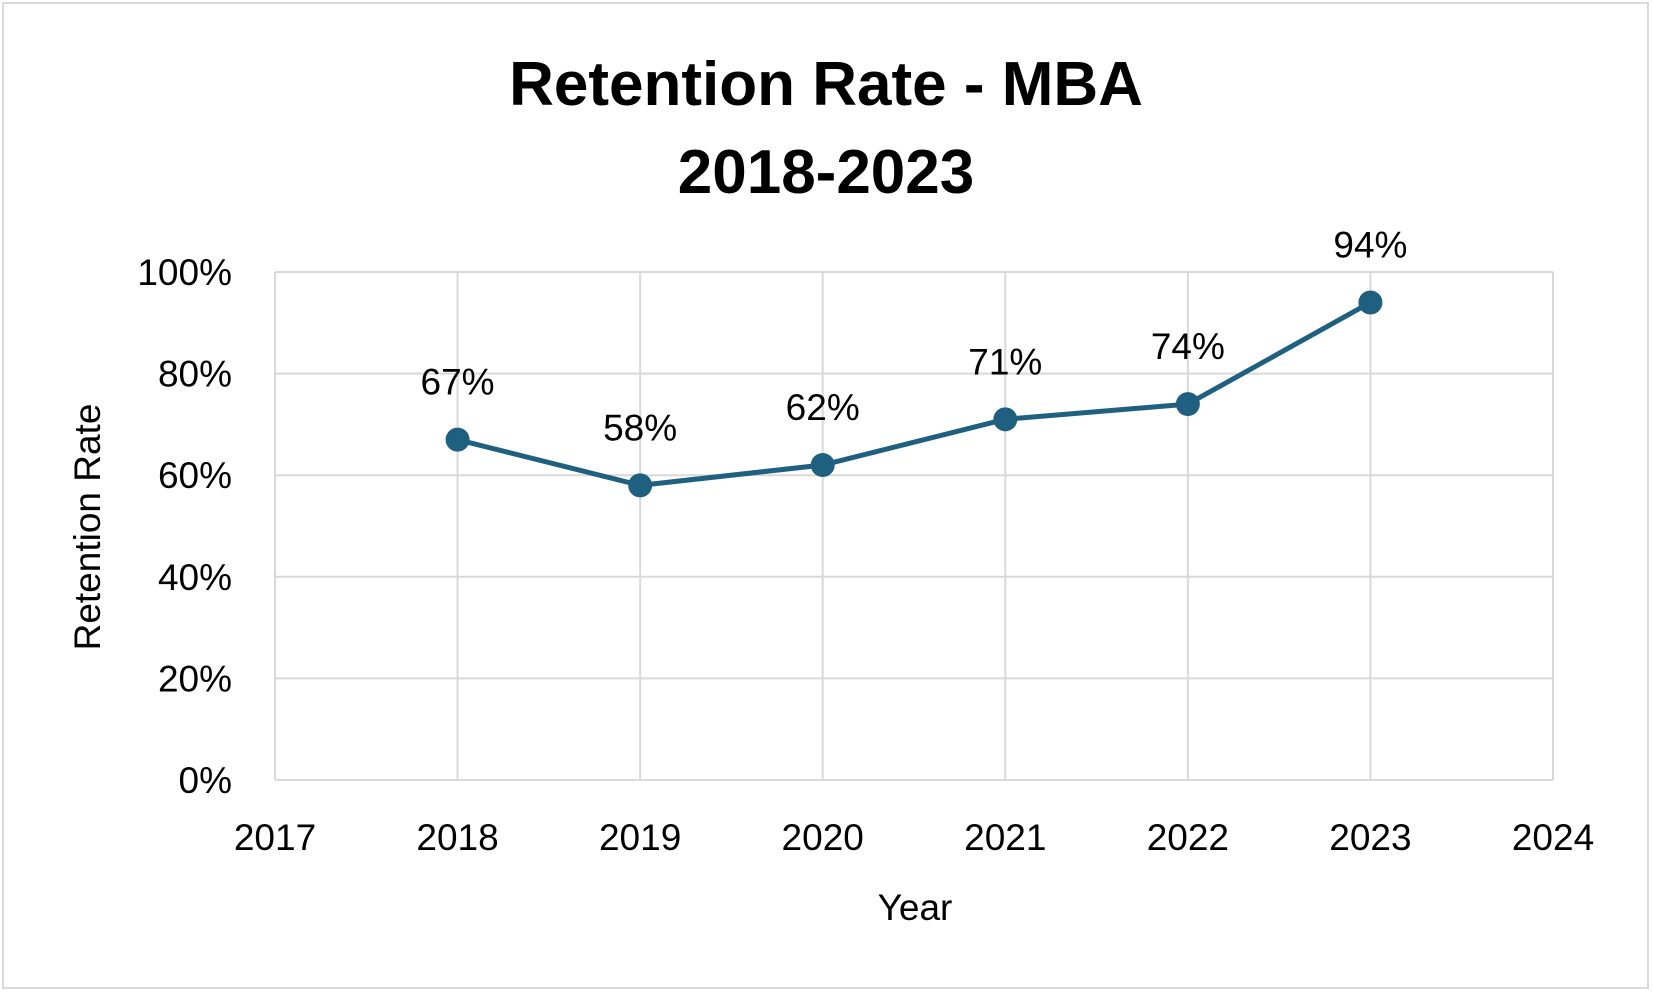  What do you see at coordinates (458, 382) in the screenshot?
I see `data-label: 67%` at bounding box center [458, 382].